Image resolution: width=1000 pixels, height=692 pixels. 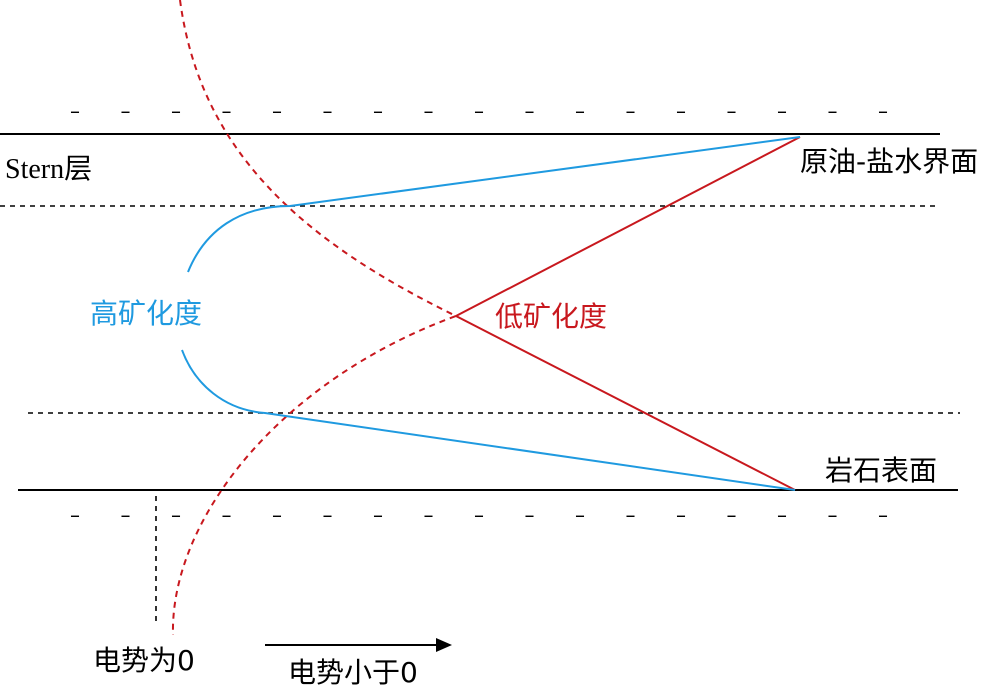 I want to click on top-negative-charge-2: –, so click(x=126, y=111).